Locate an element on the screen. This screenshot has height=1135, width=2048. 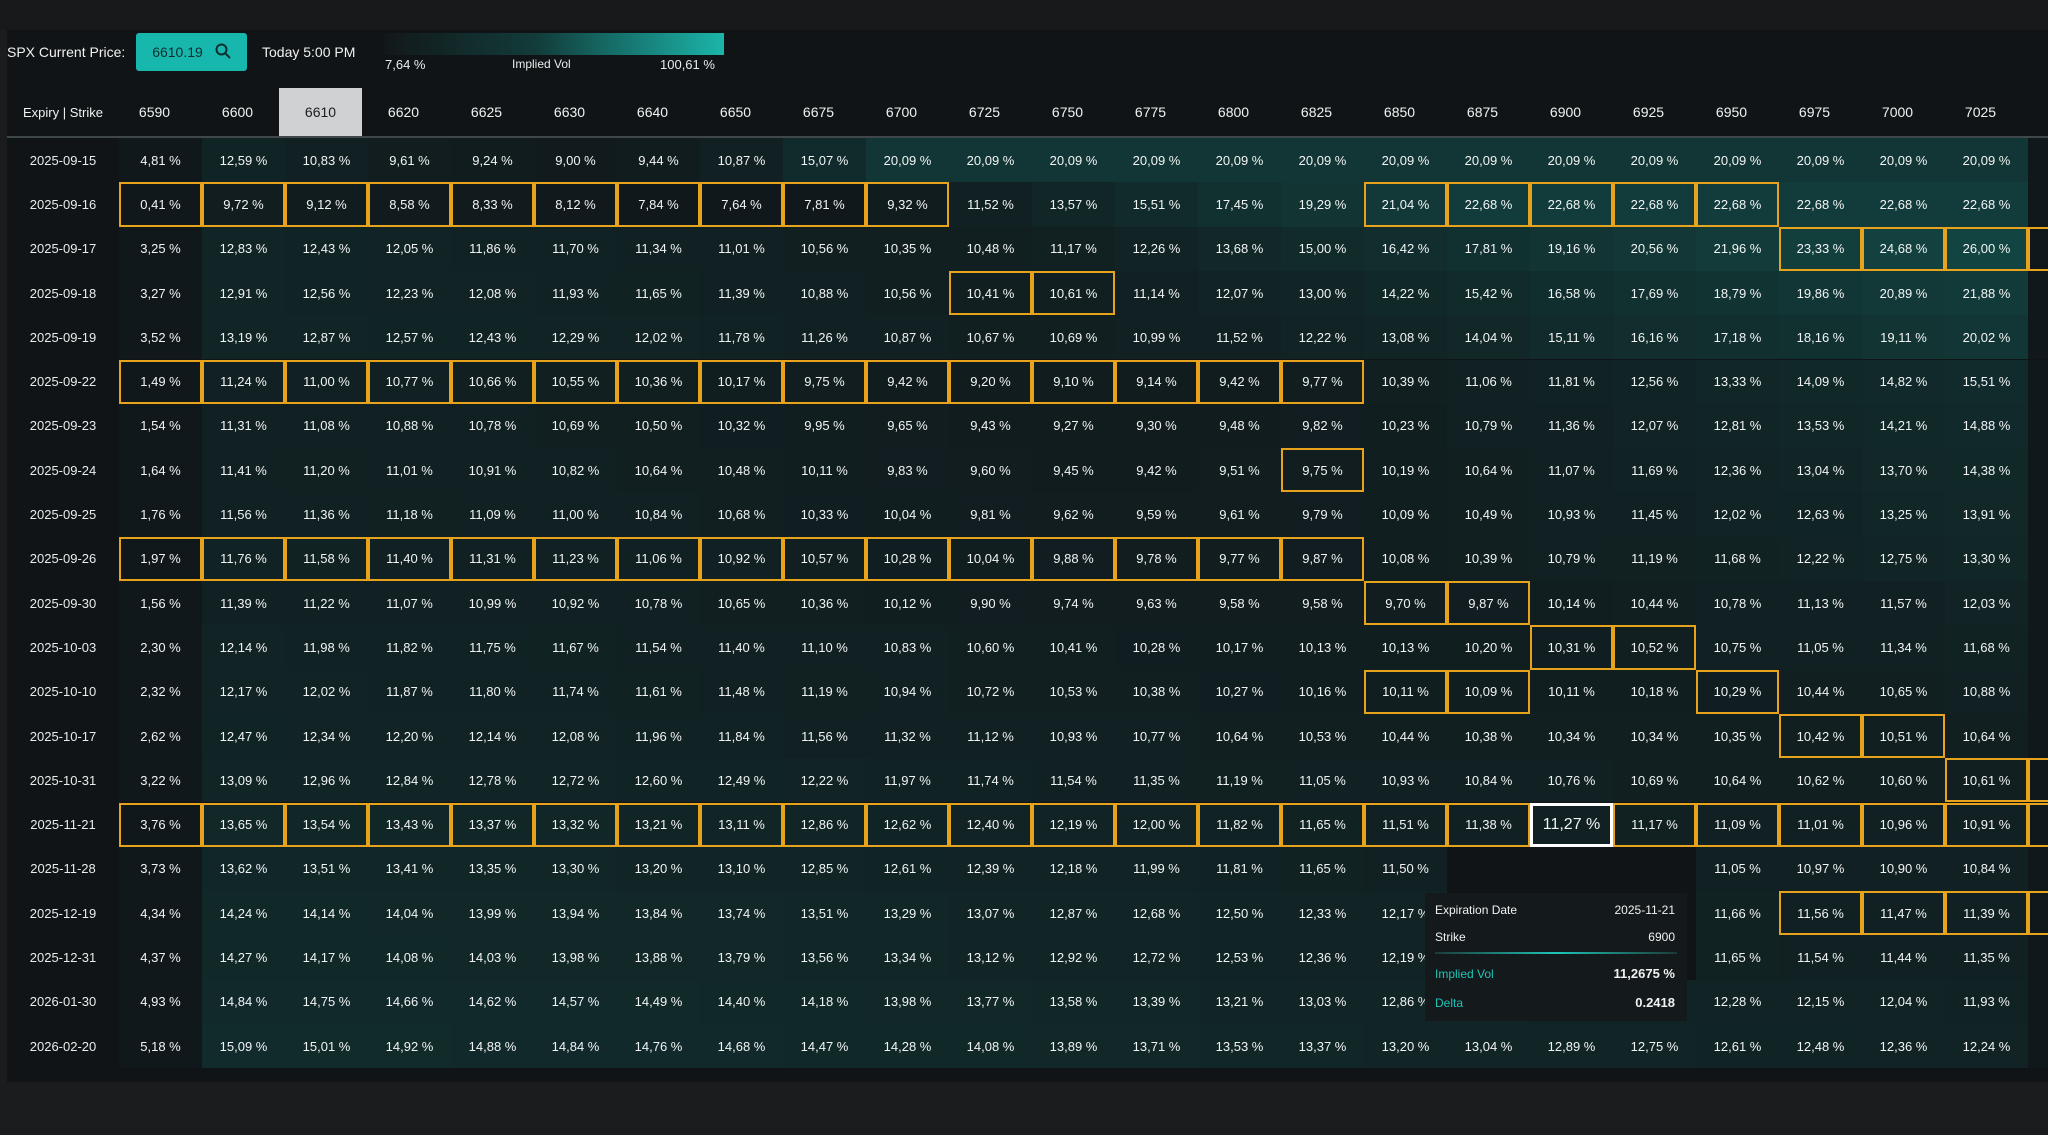
iv-cell: 13,12 % is located at coordinates (990, 957).